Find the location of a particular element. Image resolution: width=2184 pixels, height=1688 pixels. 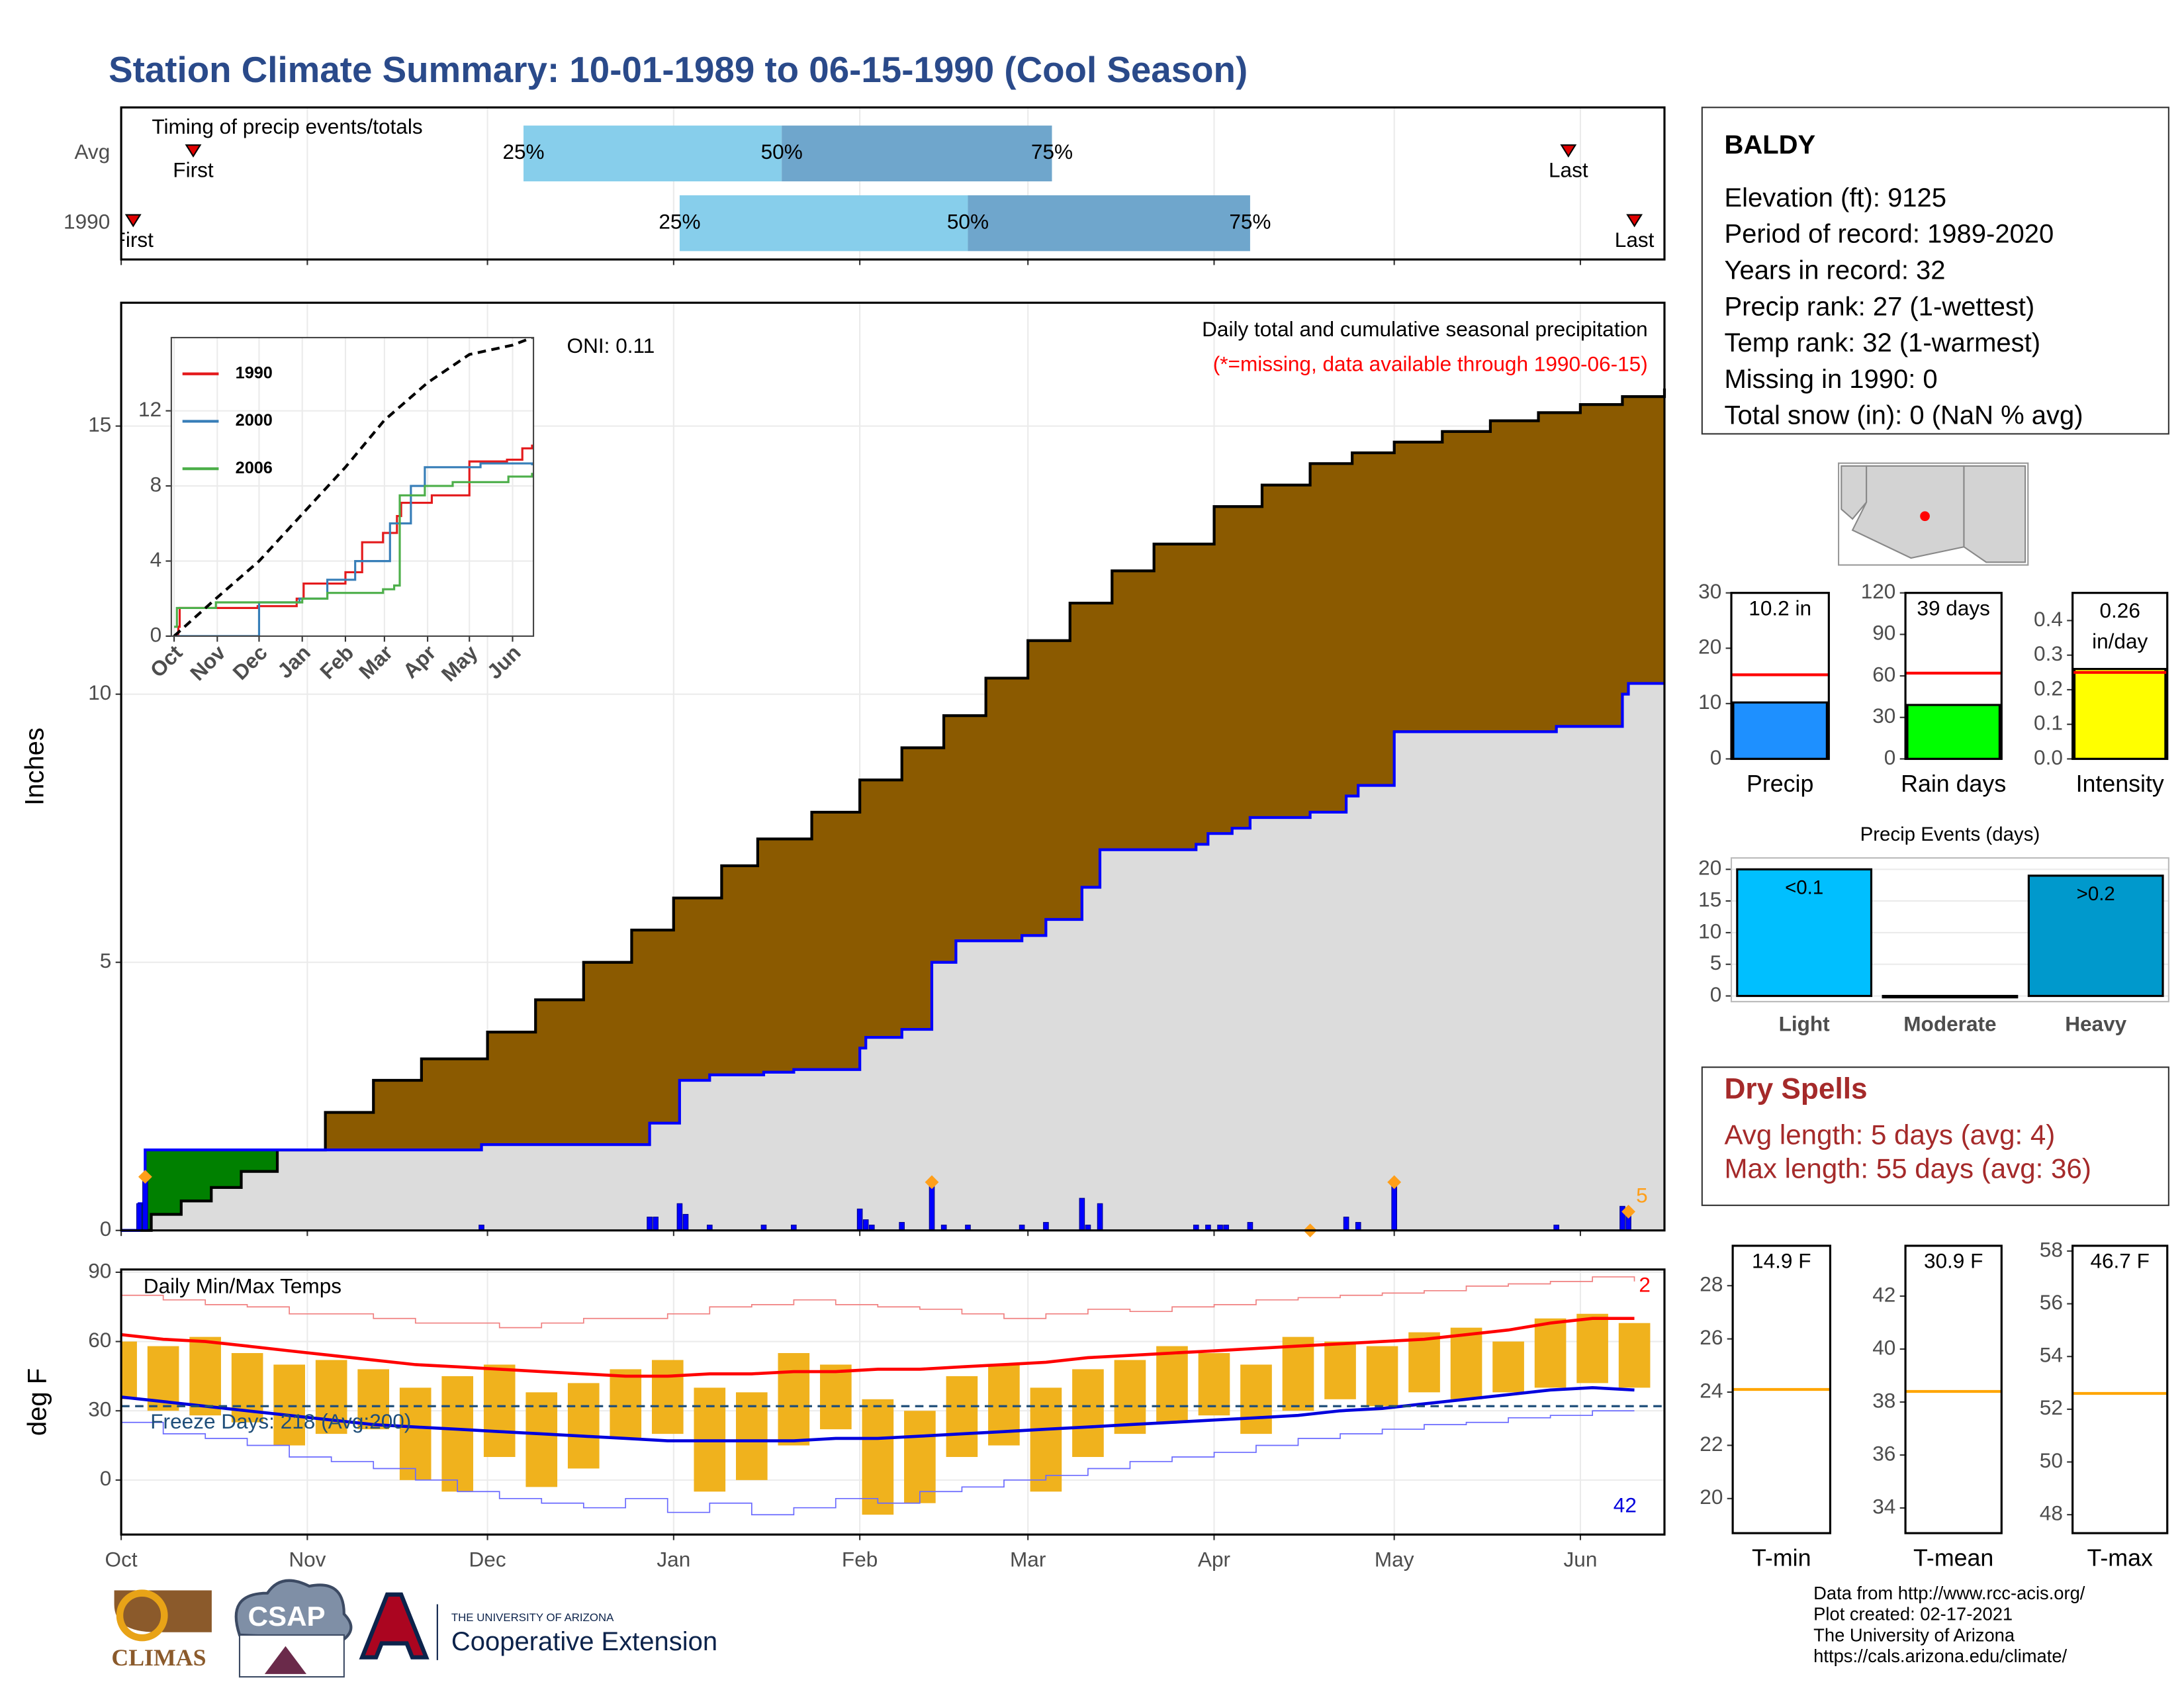

y-tick-label: 24 is located at coordinates (1712, 1390).